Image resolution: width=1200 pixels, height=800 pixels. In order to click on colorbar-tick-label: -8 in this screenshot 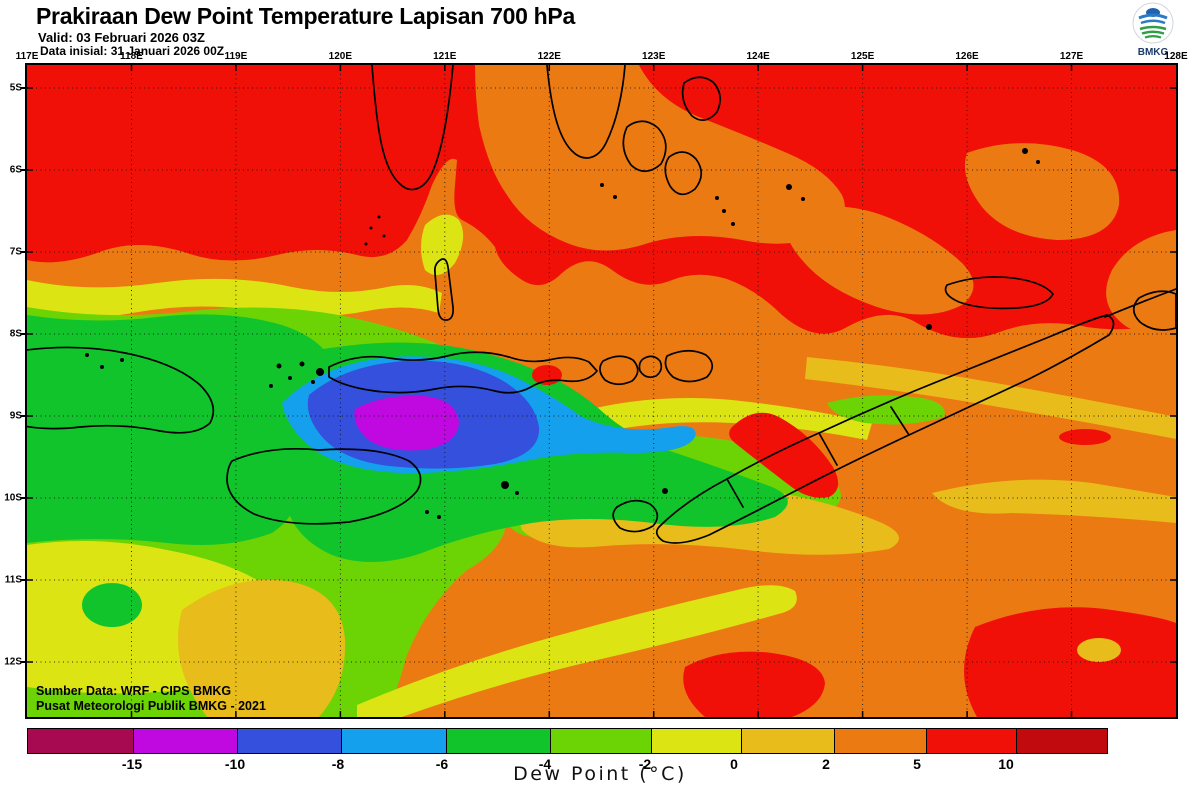, I will do `click(338, 764)`.